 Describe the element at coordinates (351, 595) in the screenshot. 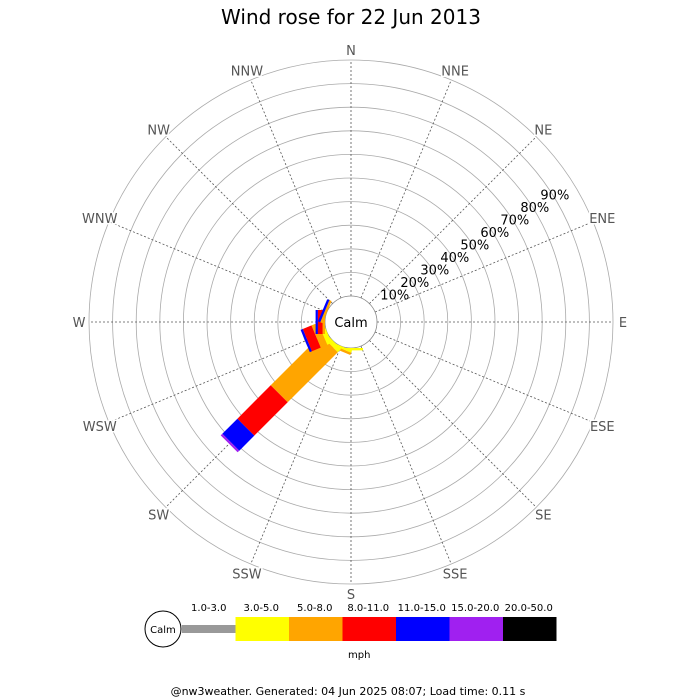

I see `direction-label-s: S` at that location.